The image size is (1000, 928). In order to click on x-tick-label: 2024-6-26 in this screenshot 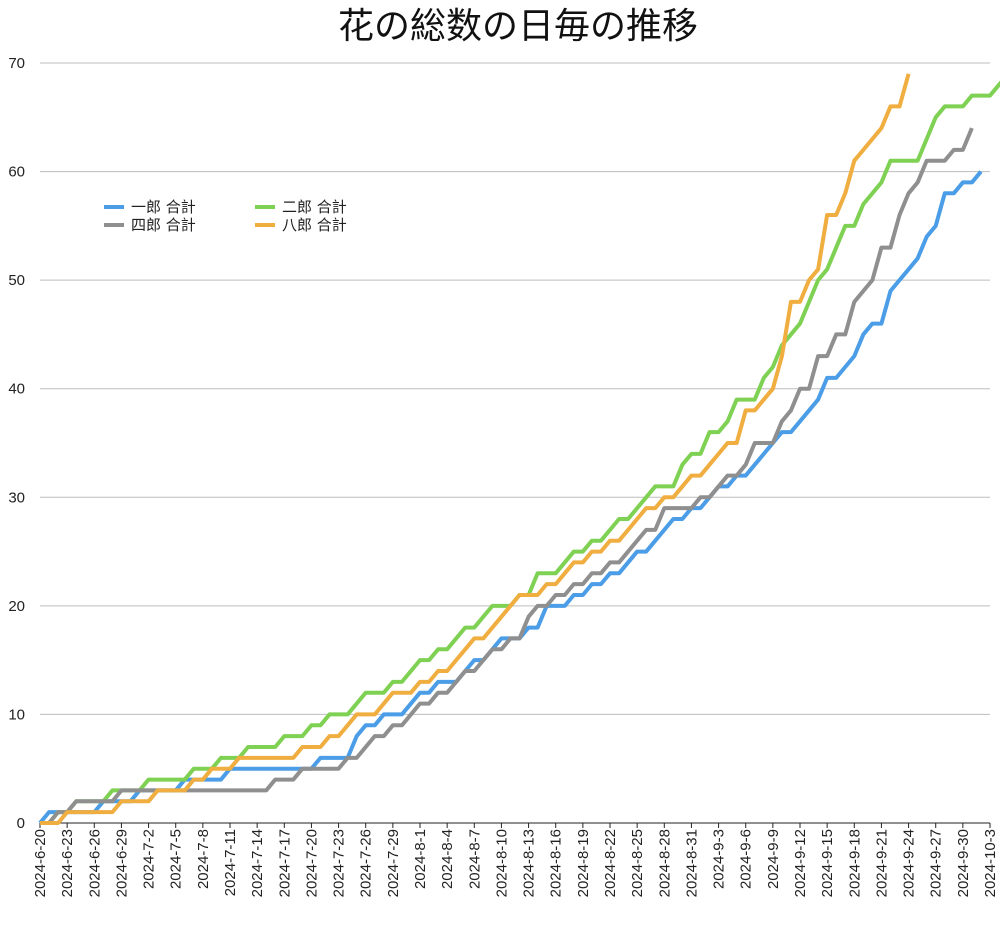, I will do `click(94, 863)`.